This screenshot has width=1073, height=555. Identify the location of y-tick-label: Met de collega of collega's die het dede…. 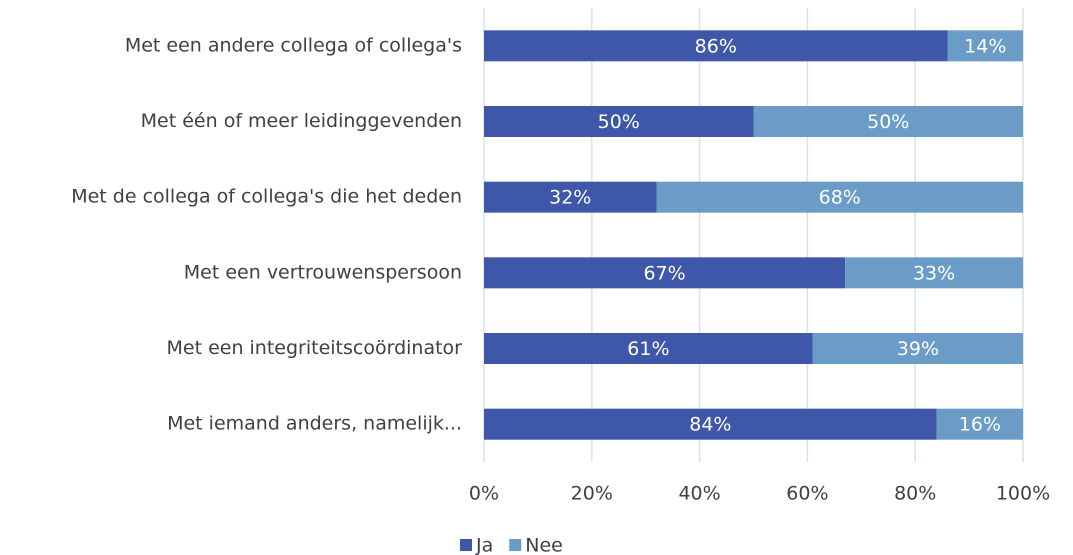
(266, 197).